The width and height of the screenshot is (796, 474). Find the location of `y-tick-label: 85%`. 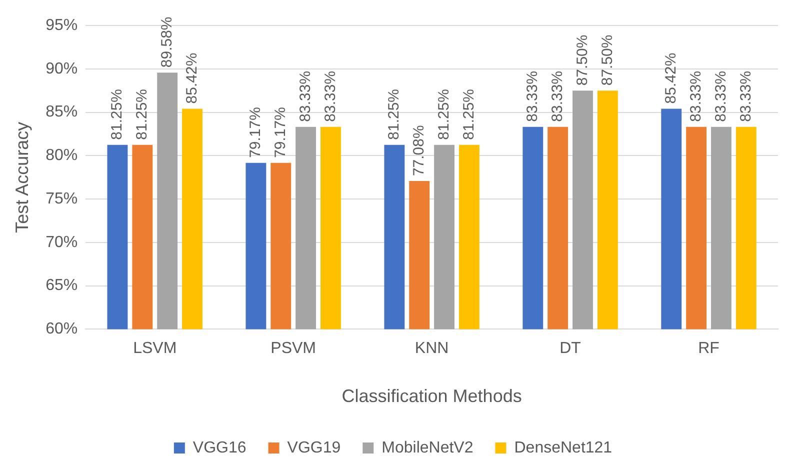

y-tick-label: 85% is located at coordinates (62, 112).